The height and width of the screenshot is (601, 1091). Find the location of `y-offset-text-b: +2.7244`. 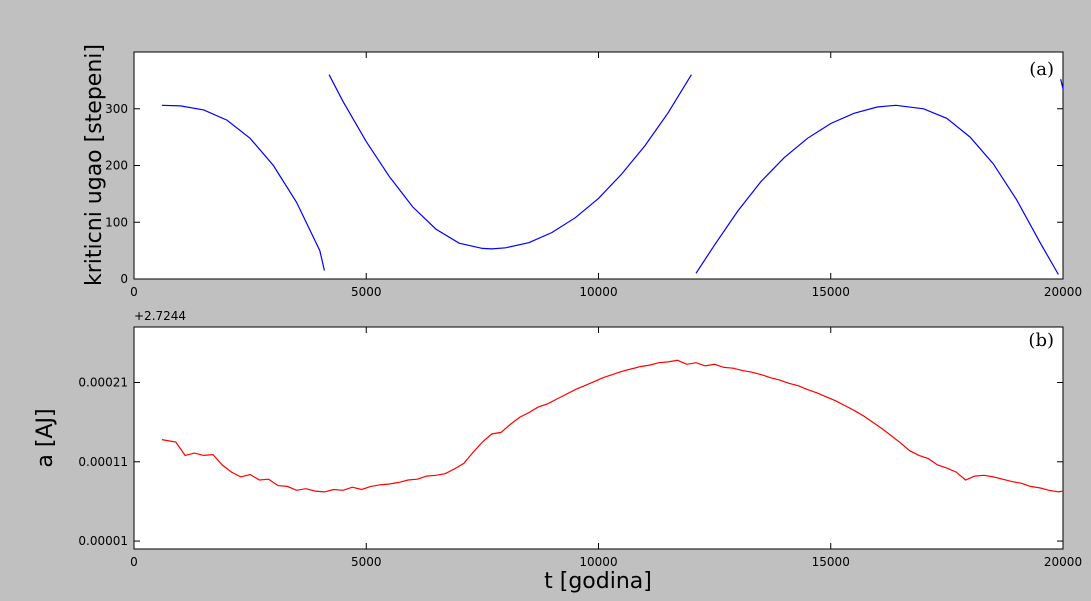

y-offset-text-b: +2.7244 is located at coordinates (160, 316).